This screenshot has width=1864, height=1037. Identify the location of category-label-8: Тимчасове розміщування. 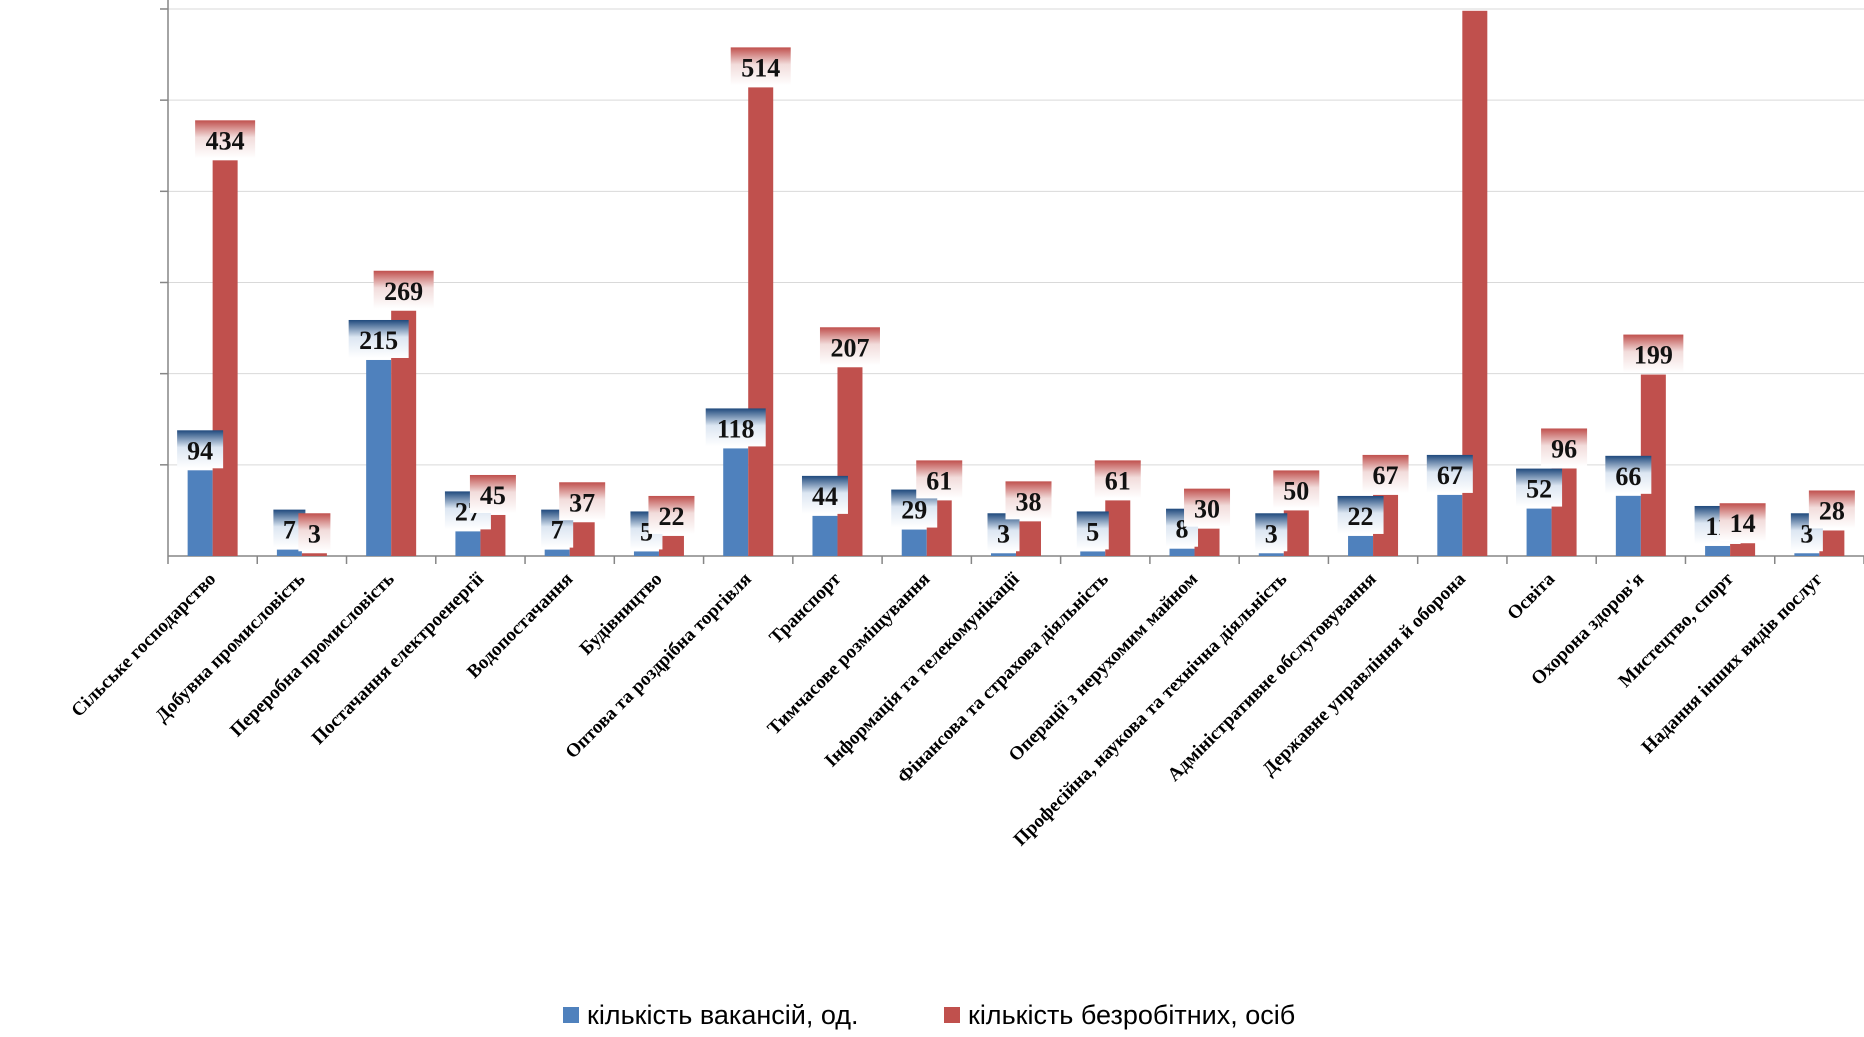
(849, 654).